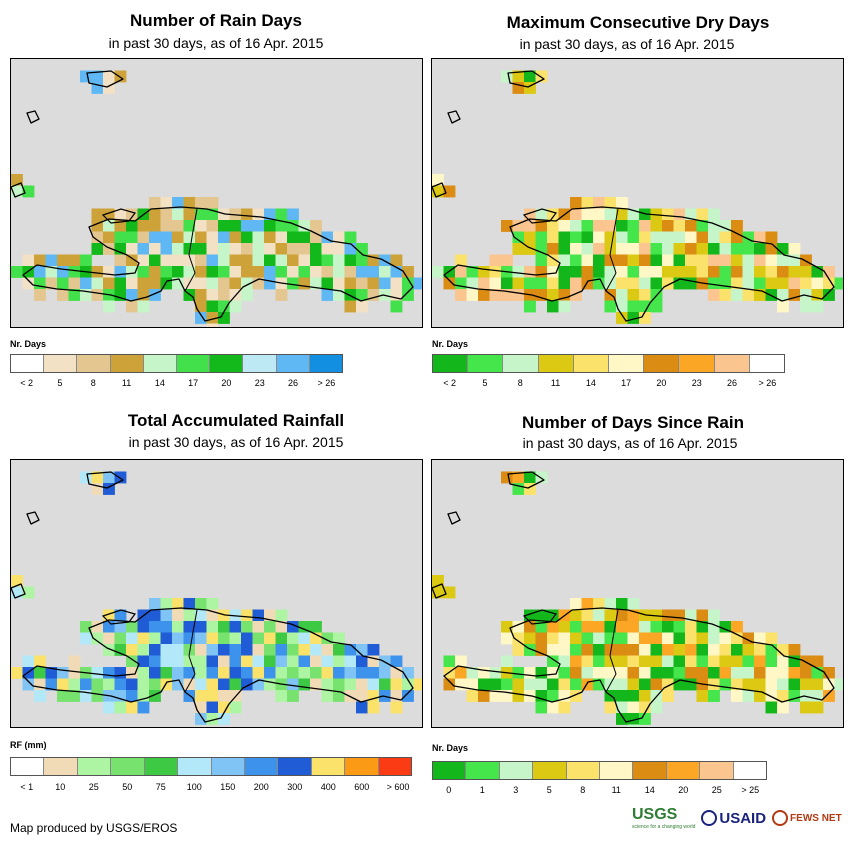 Image resolution: width=854 pixels, height=845 pixels. Describe the element at coordinates (398, 787) in the screenshot. I see `legend-tick-label: > 600` at that location.